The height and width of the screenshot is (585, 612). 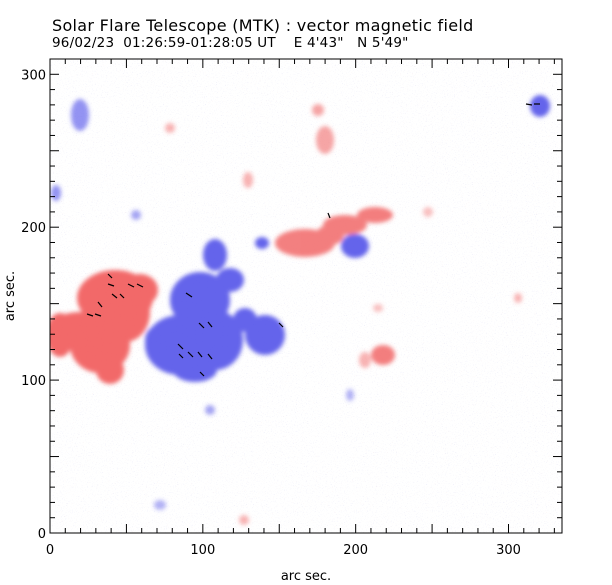 I want to click on y-tick-label: 100, so click(x=33, y=381).